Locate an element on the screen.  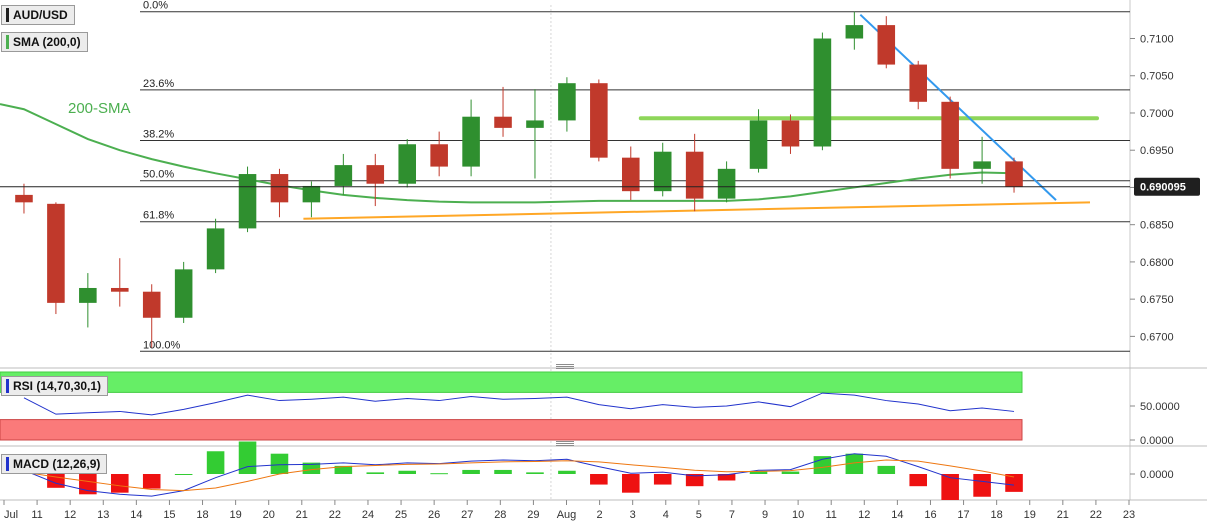
macd-legend: MACD (12,26,9) is located at coordinates (54, 464).